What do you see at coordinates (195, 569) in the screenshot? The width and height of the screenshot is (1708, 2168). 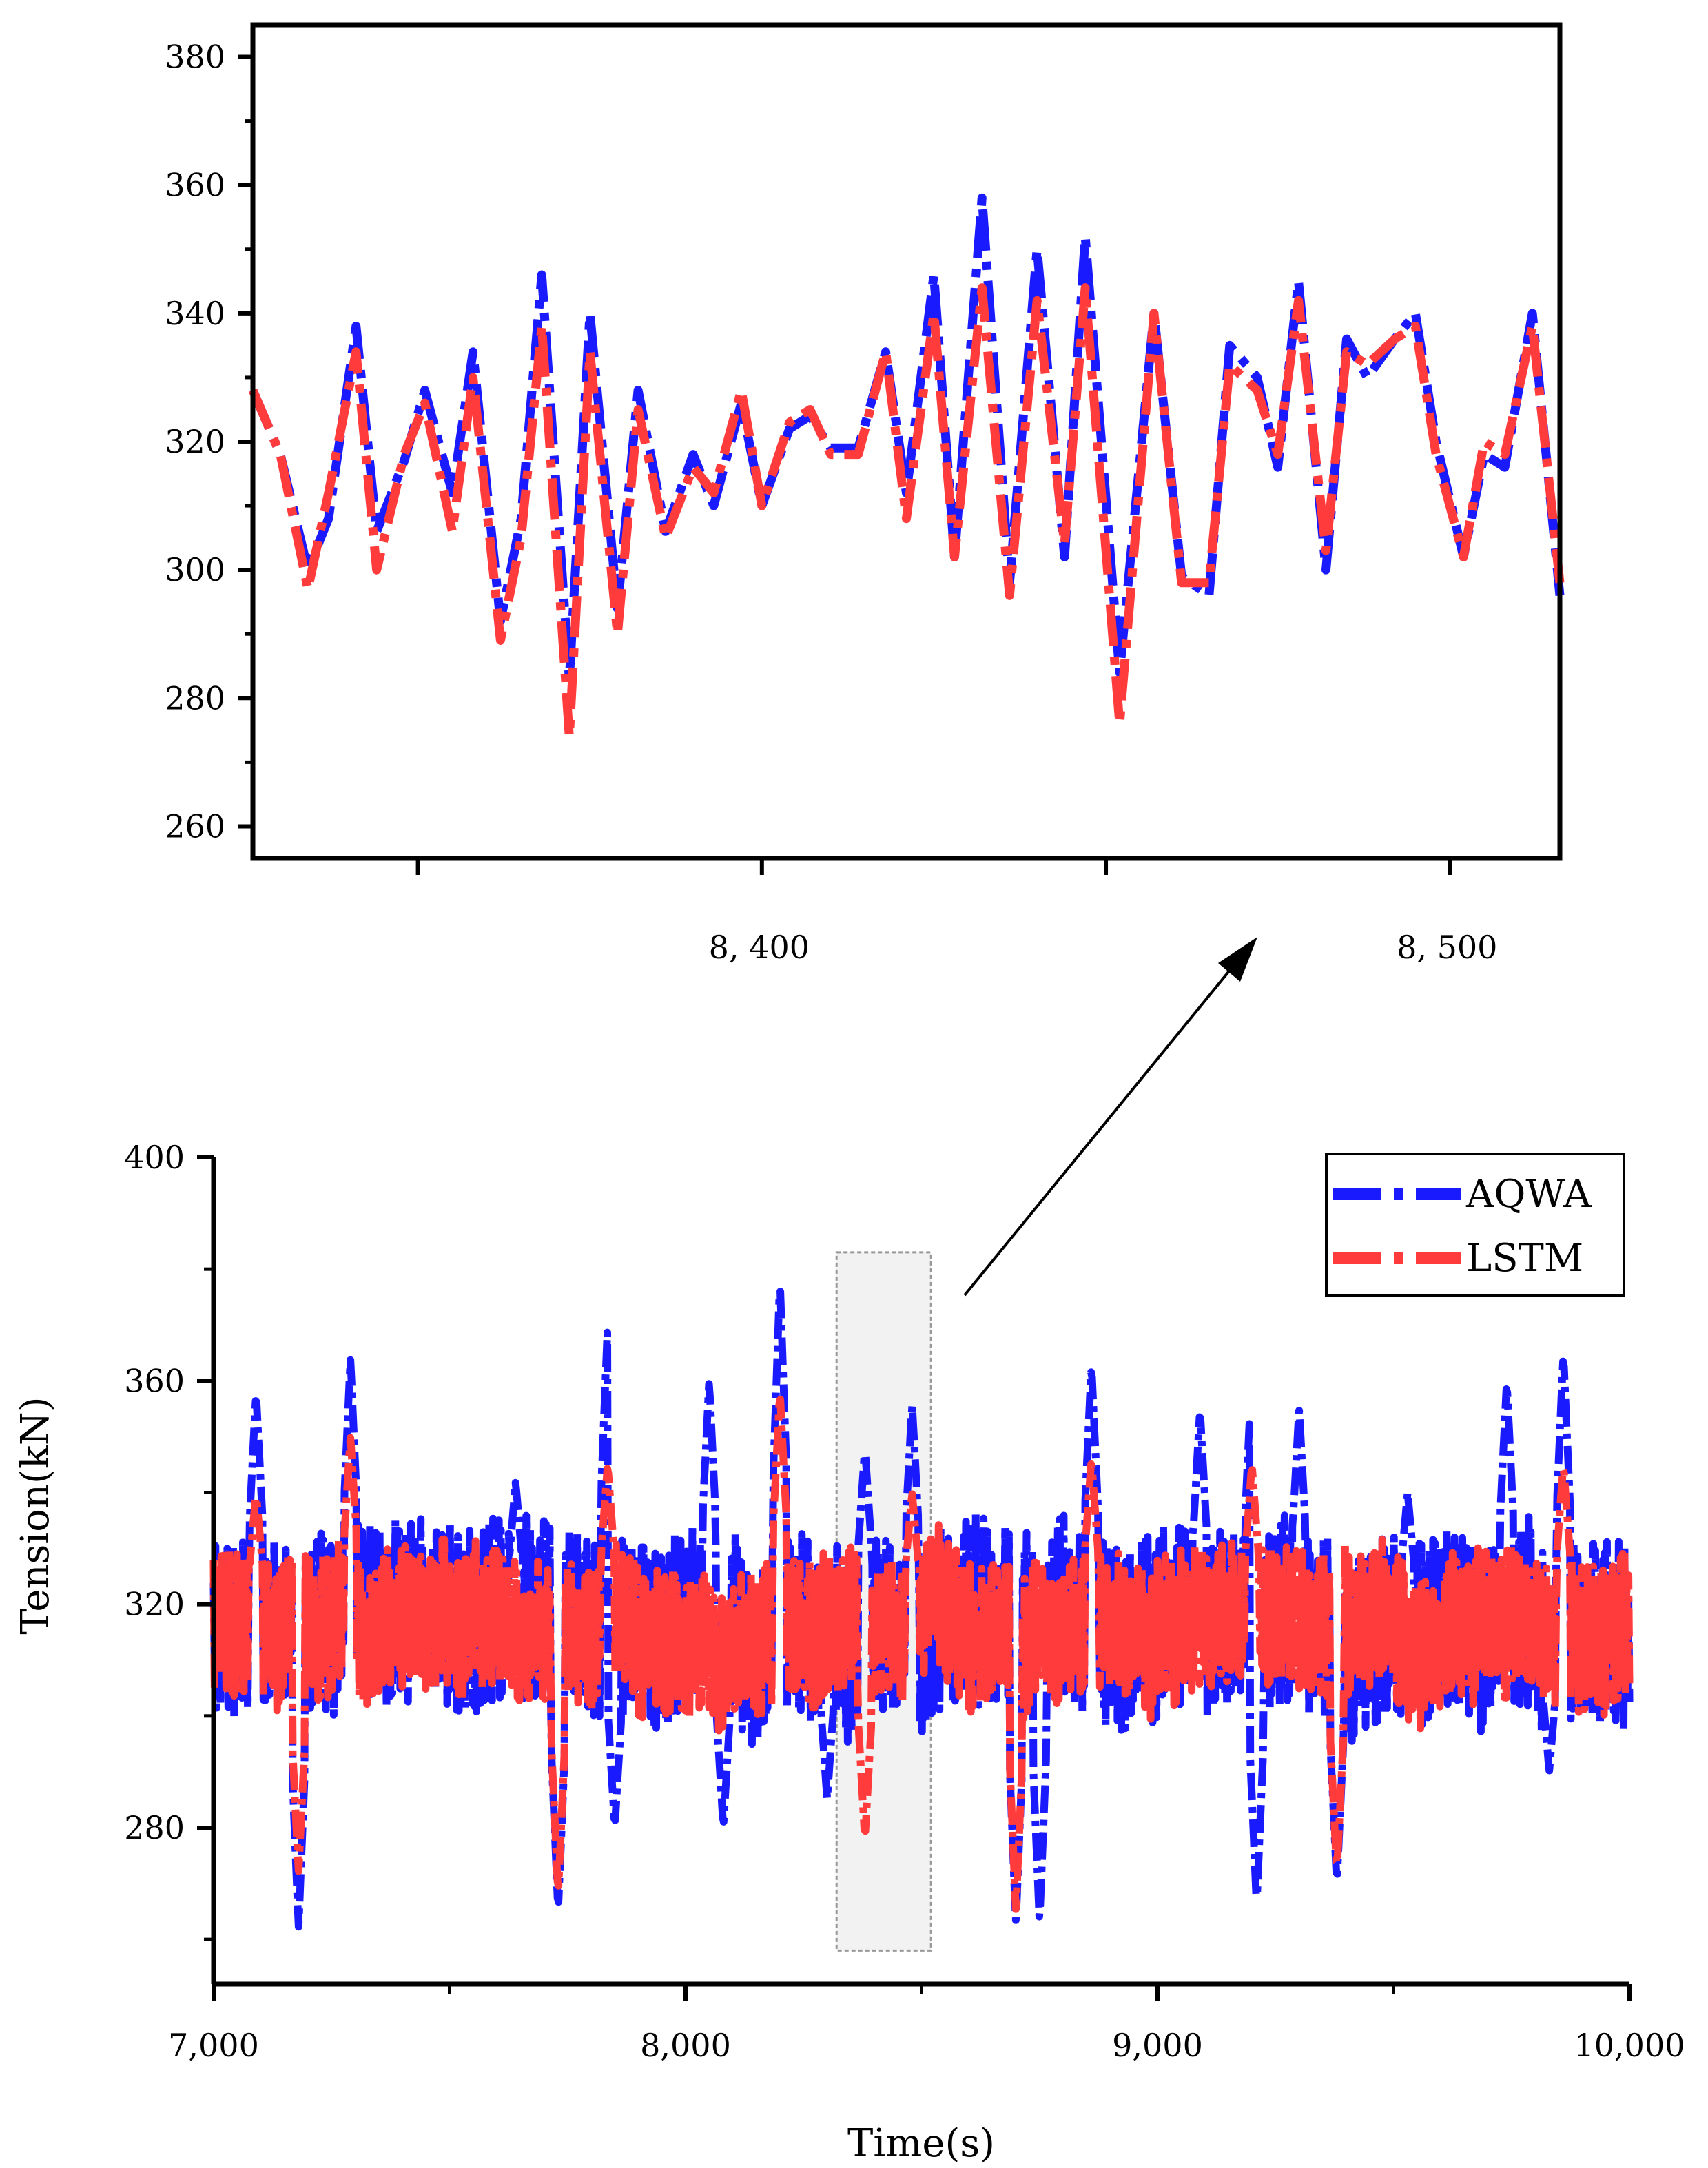 I see `inset-y-tick-label: 300` at bounding box center [195, 569].